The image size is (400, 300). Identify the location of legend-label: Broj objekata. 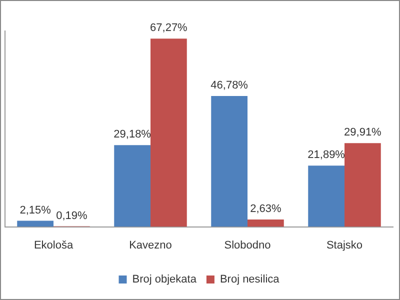
(165, 280).